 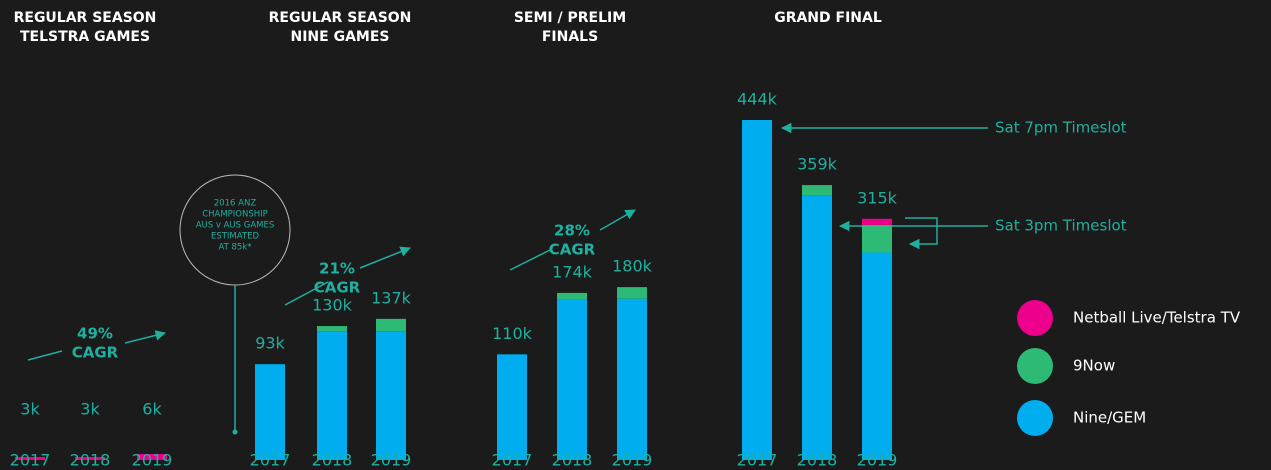 I want to click on total-label: 137k, so click(x=391, y=297).